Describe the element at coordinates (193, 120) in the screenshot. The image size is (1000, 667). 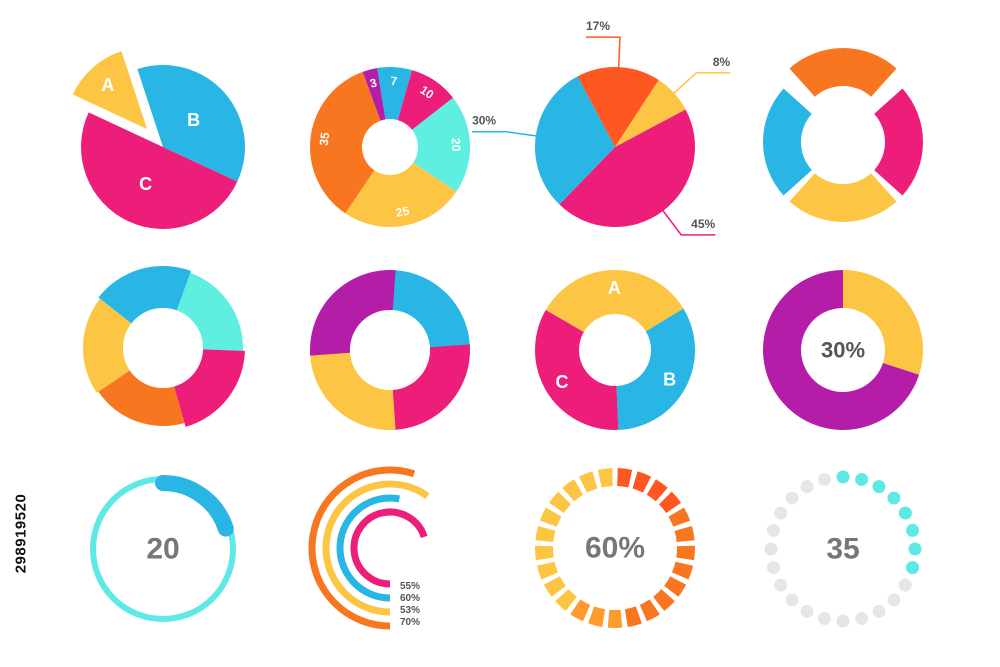
I see `slice-label-B: B` at that location.